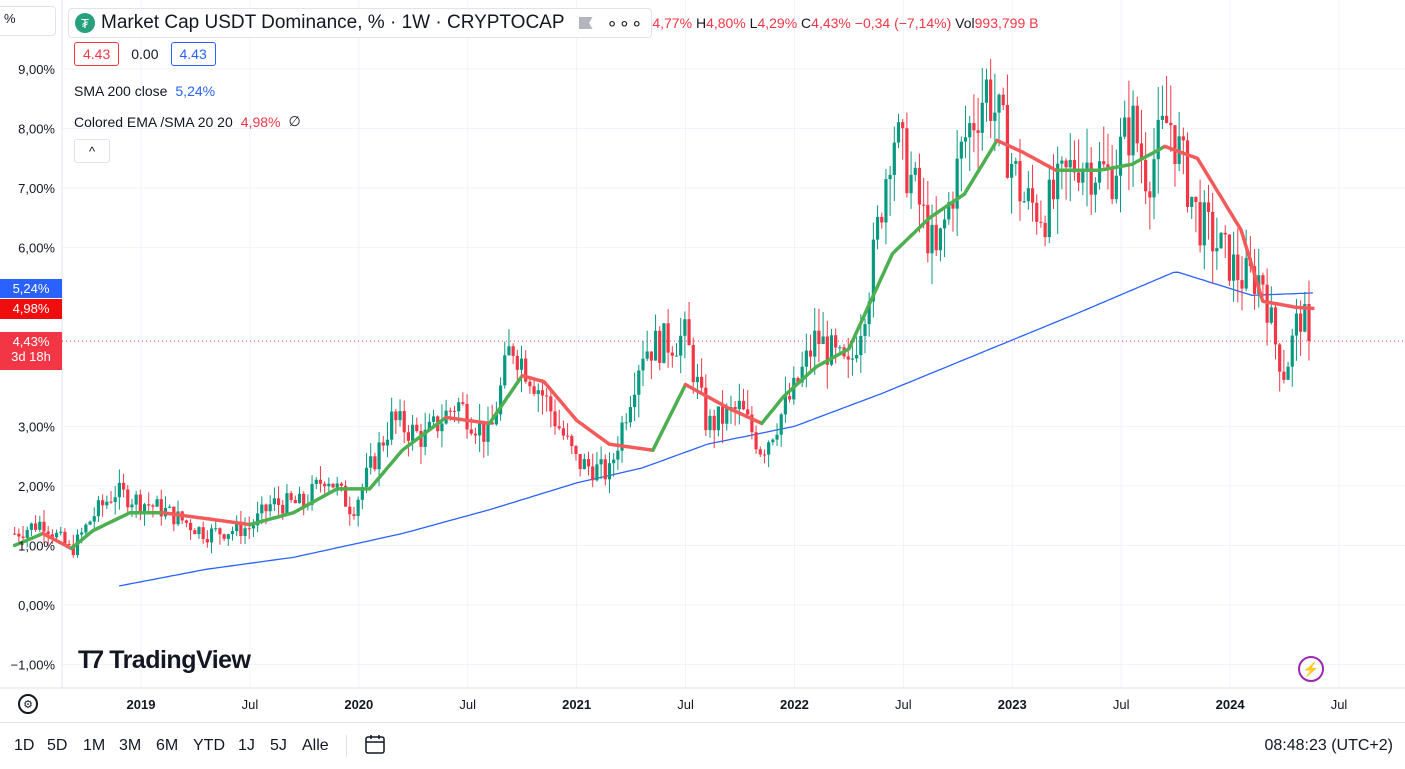  Describe the element at coordinates (1328, 745) in the screenshot. I see `clock-timezone: 08:48:23 (UTC+2)` at that location.